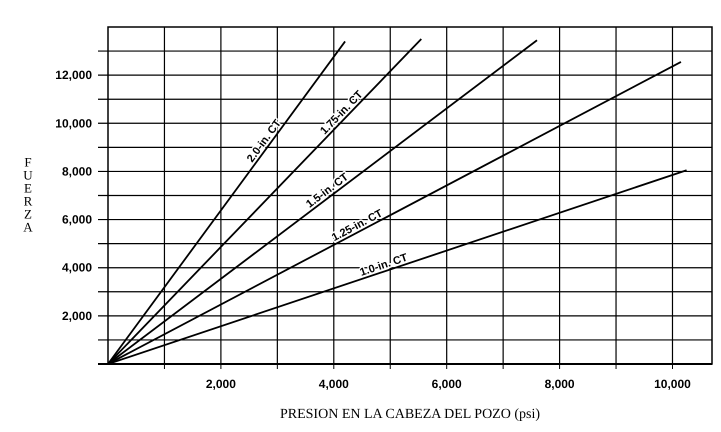 The height and width of the screenshot is (432, 721). What do you see at coordinates (410, 414) in the screenshot?
I see `x-axis-title: PRESION EN LA CABEZA DEL POZO (psi)` at bounding box center [410, 414].